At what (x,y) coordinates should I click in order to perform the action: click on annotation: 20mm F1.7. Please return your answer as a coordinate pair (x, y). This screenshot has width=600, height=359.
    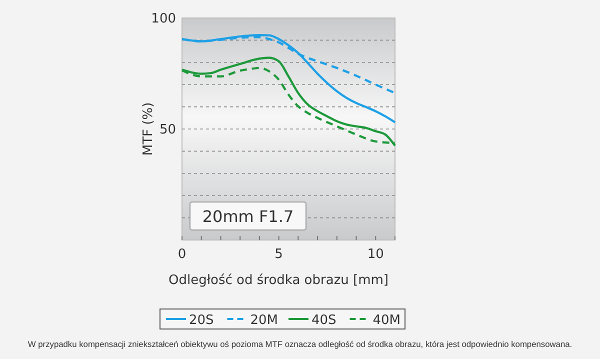
    Looking at the image, I should click on (248, 216).